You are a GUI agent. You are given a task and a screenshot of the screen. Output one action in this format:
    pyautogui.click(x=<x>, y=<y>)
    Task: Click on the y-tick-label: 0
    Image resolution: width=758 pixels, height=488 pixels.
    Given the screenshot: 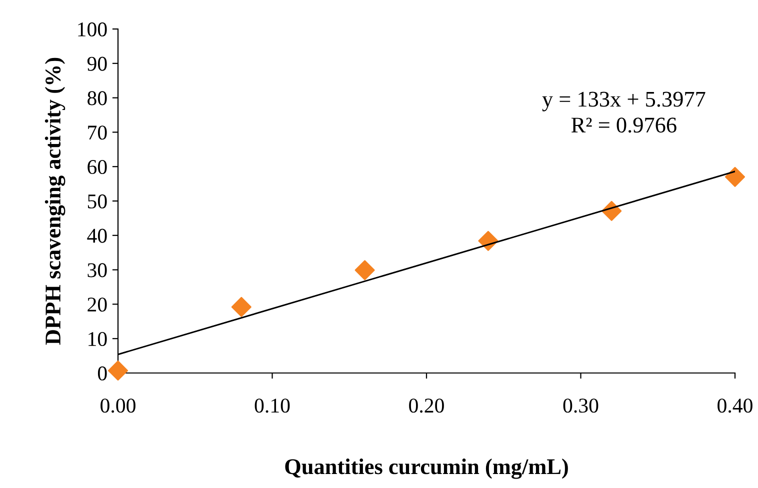 What is the action you would take?
    pyautogui.click(x=102, y=373)
    